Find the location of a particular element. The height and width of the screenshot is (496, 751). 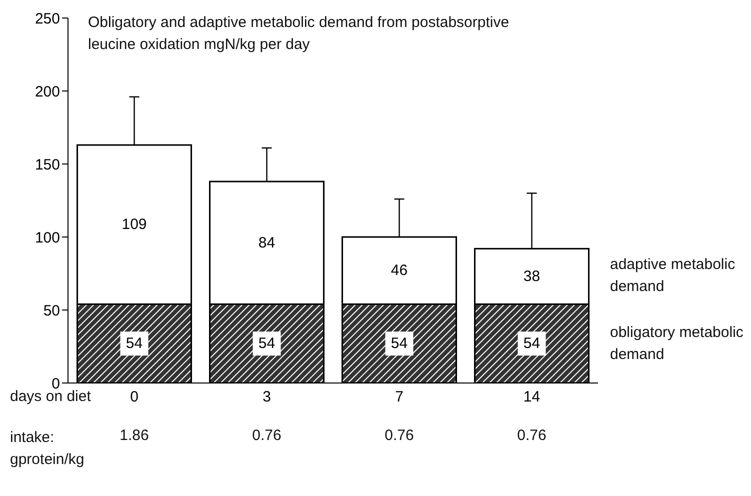

text: intake: gprotein/kg is located at coordinates (48, 449).